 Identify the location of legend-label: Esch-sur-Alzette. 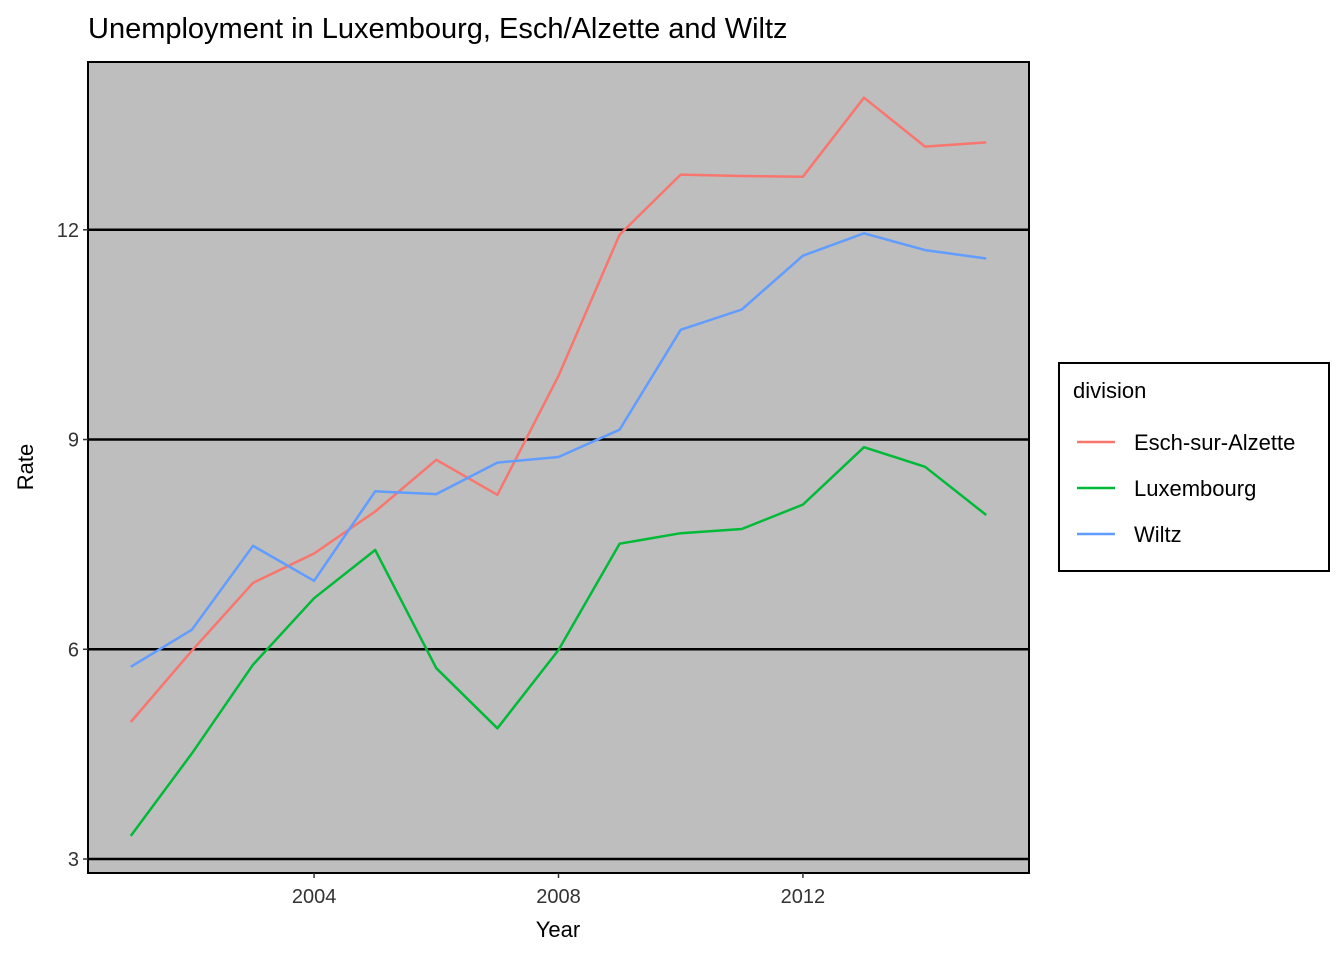
(1214, 442).